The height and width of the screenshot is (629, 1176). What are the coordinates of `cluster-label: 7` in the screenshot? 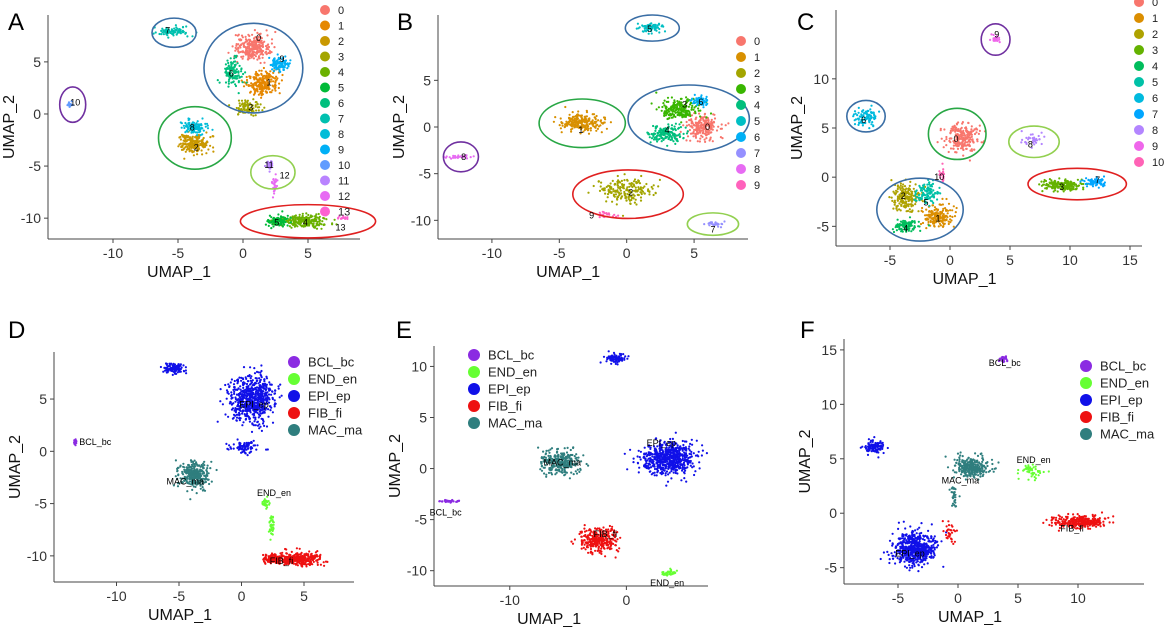 It's located at (167, 31).